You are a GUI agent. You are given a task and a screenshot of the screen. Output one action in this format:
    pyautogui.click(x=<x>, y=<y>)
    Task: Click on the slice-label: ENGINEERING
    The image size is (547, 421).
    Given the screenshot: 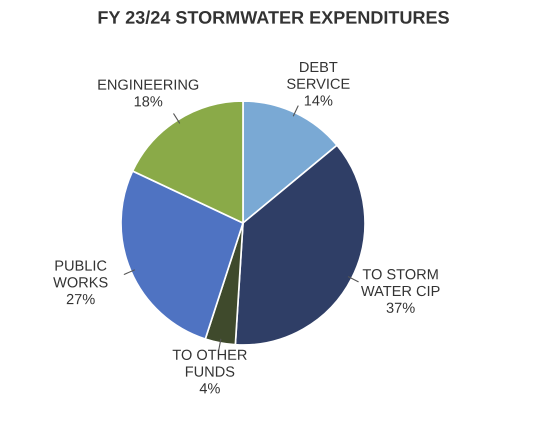 What is the action you would take?
    pyautogui.click(x=148, y=84)
    